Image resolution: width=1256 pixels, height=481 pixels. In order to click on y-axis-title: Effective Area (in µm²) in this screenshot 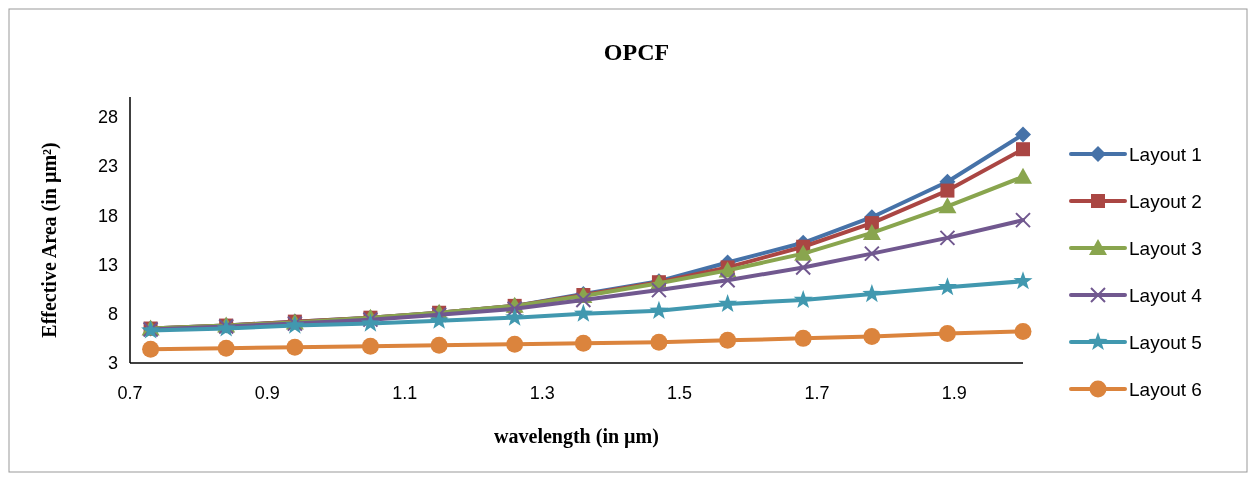, I will do `click(49, 240)`.